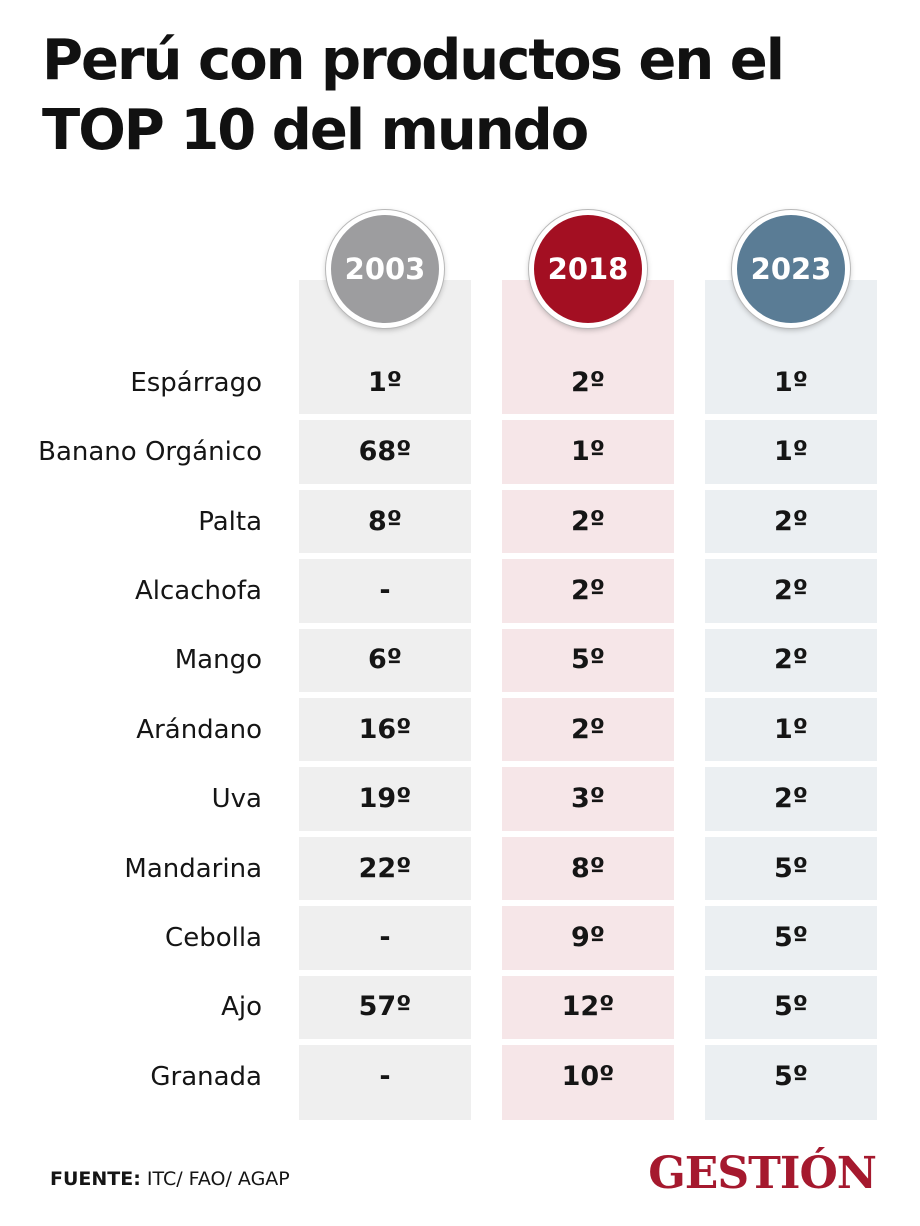 This screenshot has height=1226, width=920. I want to click on year-header-2023: 2023, so click(791, 269).